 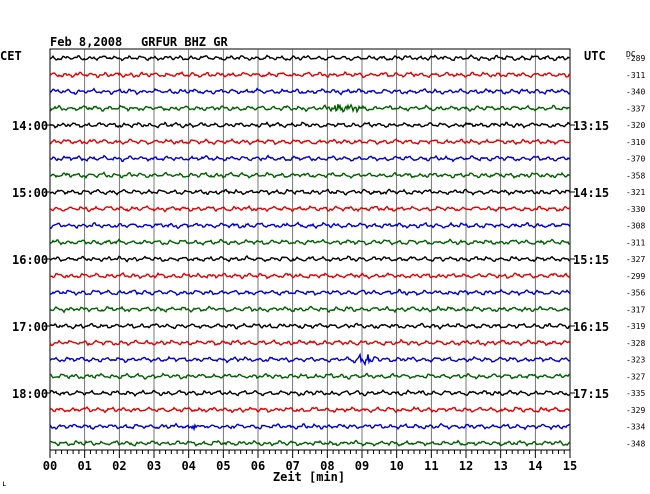 What do you see at coordinates (258, 466) in the screenshot?
I see `x-tick-label: 06` at bounding box center [258, 466].